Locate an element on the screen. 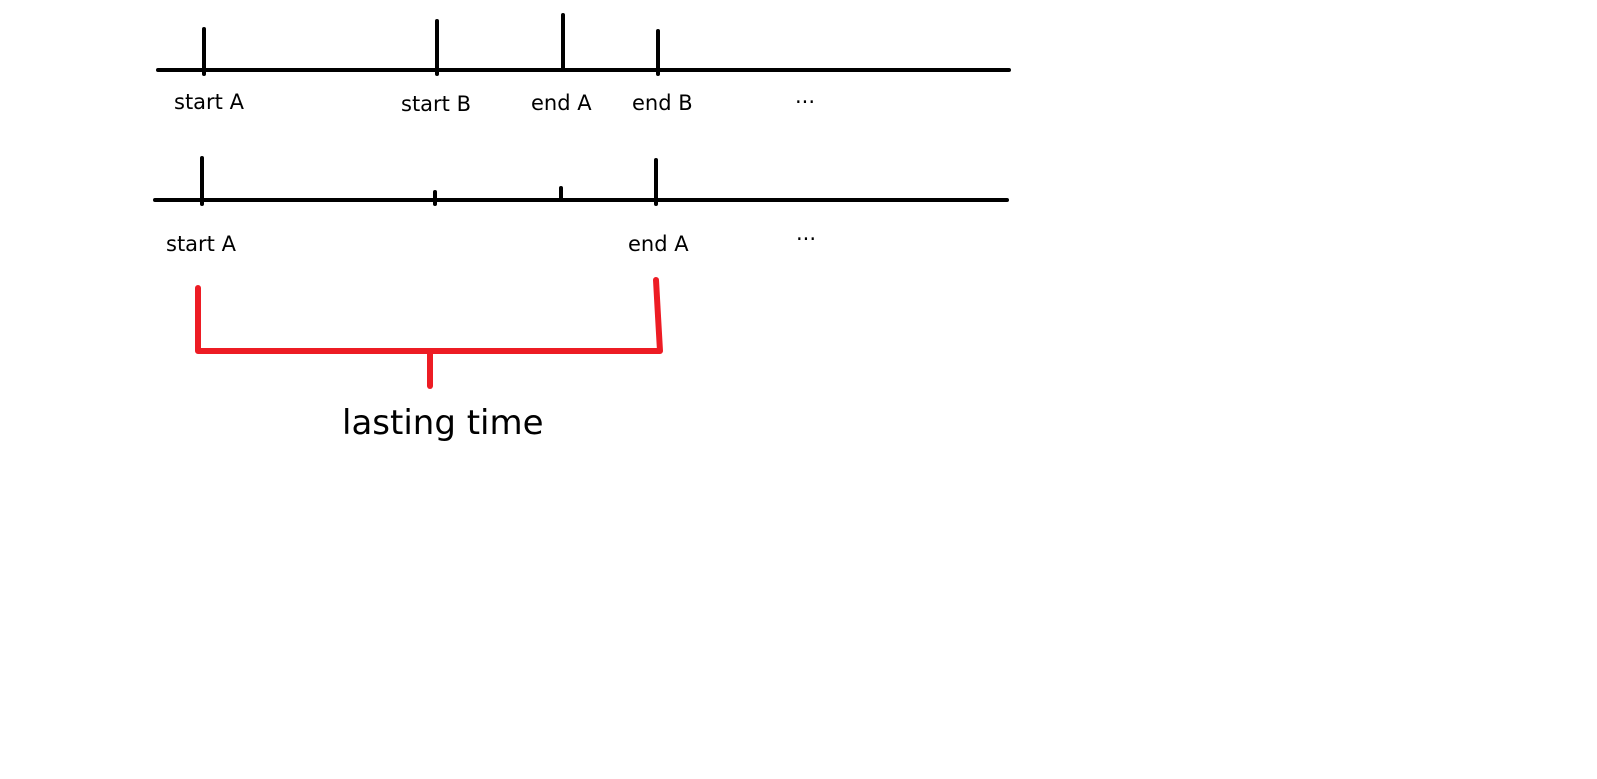 Image resolution: width=1597 pixels, height=779 pixels. label-top-end-b: end B is located at coordinates (662, 103).